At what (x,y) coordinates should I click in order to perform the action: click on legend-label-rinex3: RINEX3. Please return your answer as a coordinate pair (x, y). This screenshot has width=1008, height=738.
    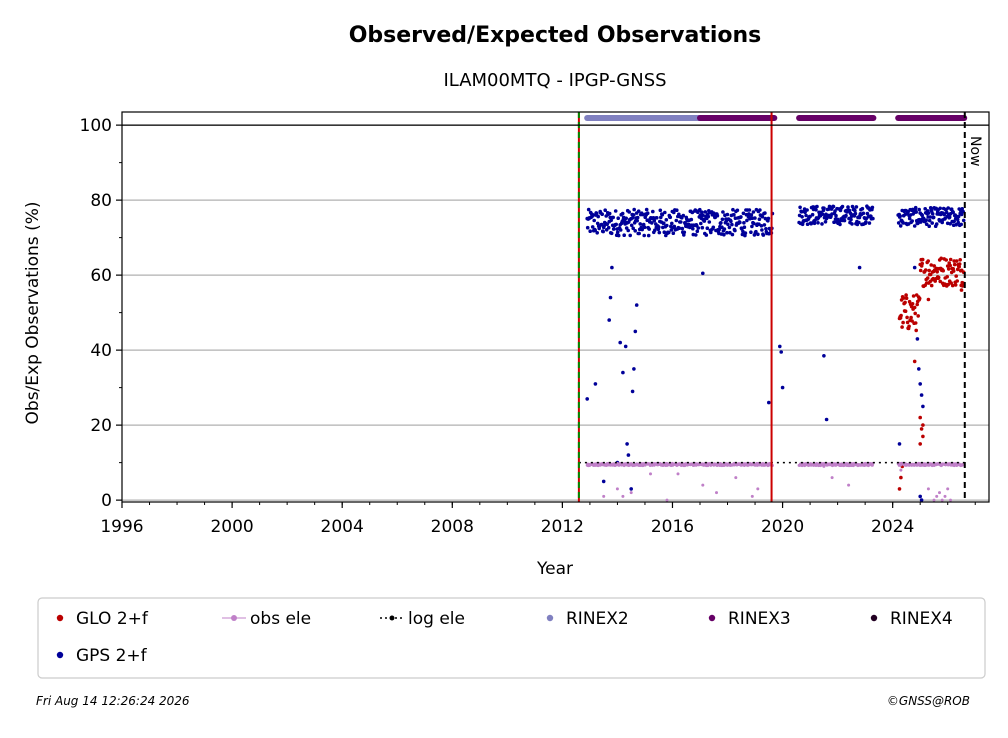
    Looking at the image, I should click on (759, 619).